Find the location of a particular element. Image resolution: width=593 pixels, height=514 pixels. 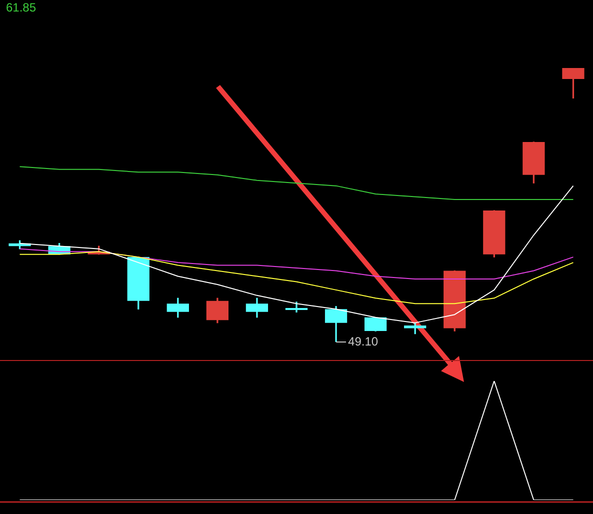

text: 61.85 is located at coordinates (21, 7).